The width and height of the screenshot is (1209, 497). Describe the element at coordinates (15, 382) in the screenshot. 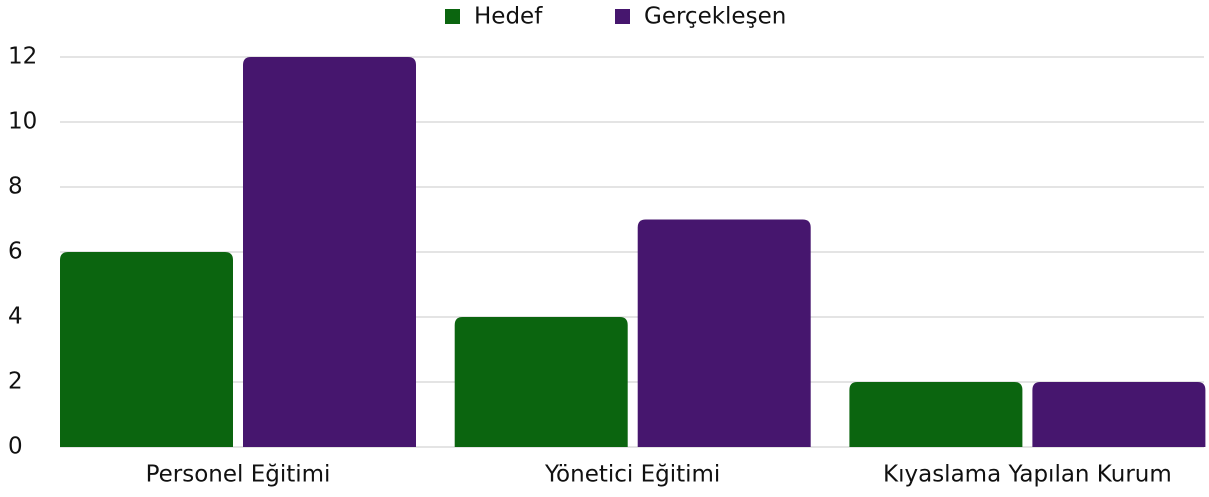

I see `y-tick-label: 2` at that location.